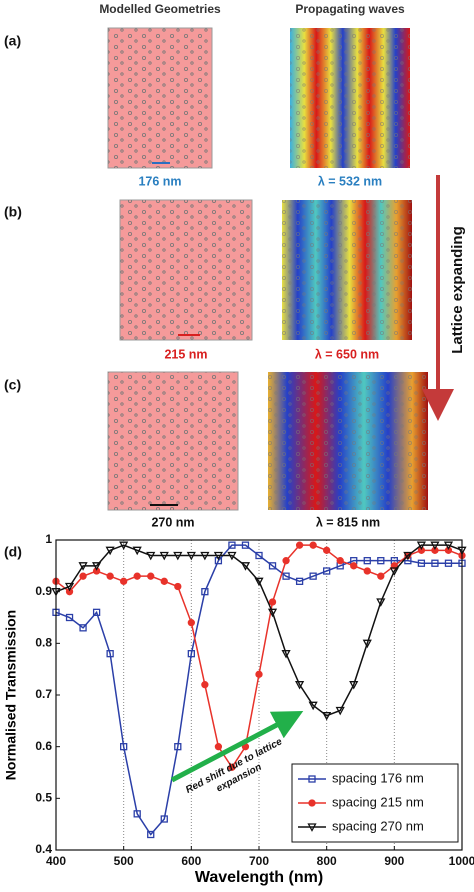 Image resolution: width=474 pixels, height=892 pixels. I want to click on y-tick-label: 0.5, so click(43, 798).